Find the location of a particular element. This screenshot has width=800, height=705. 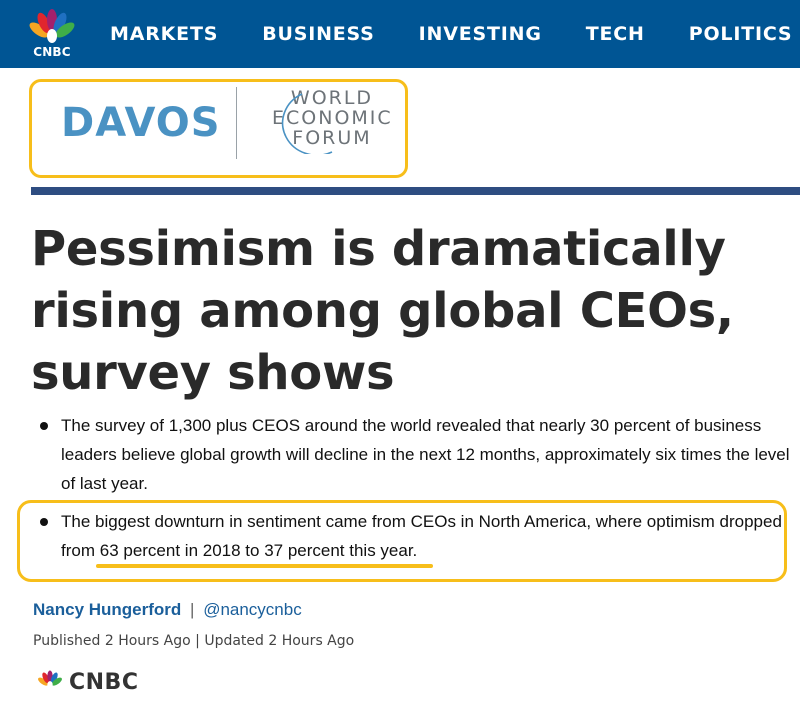

highlight-box is located at coordinates (402, 541).